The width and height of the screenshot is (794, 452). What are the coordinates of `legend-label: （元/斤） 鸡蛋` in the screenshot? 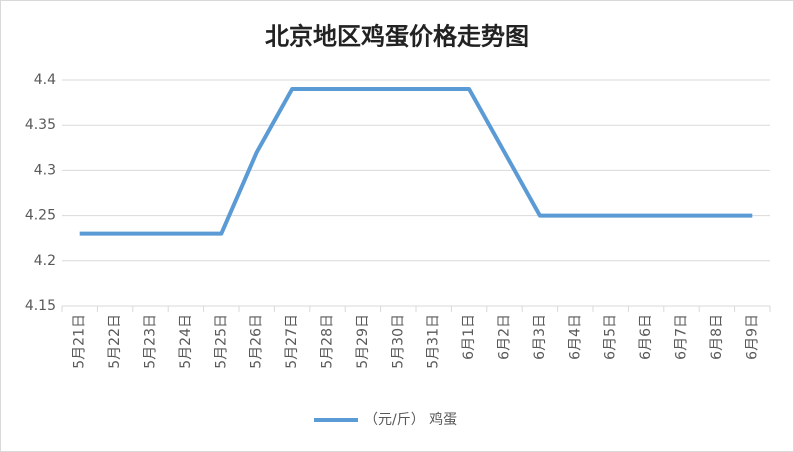 It's located at (410, 419).